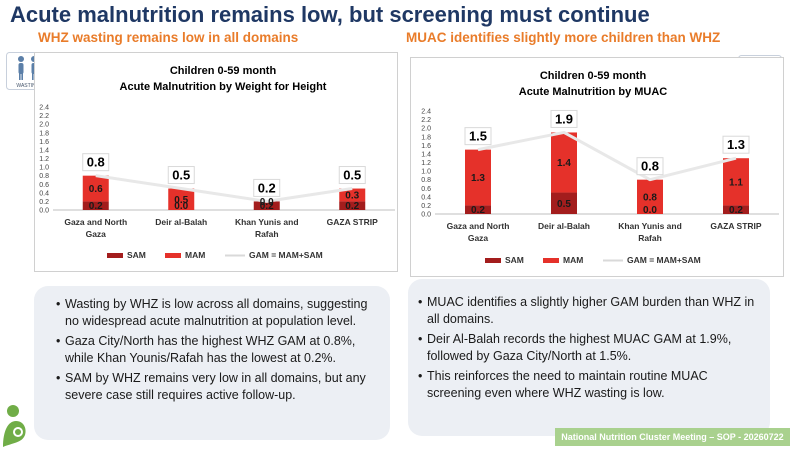  I want to click on mam-data-label: 0.5, so click(181, 200).